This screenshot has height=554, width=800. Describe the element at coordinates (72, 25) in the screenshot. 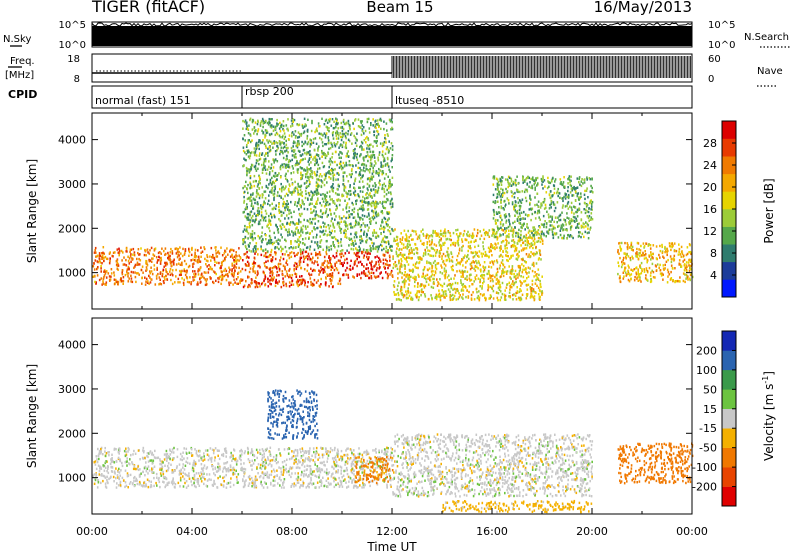

I see `nsky-left-tick-top: 10^5` at that location.